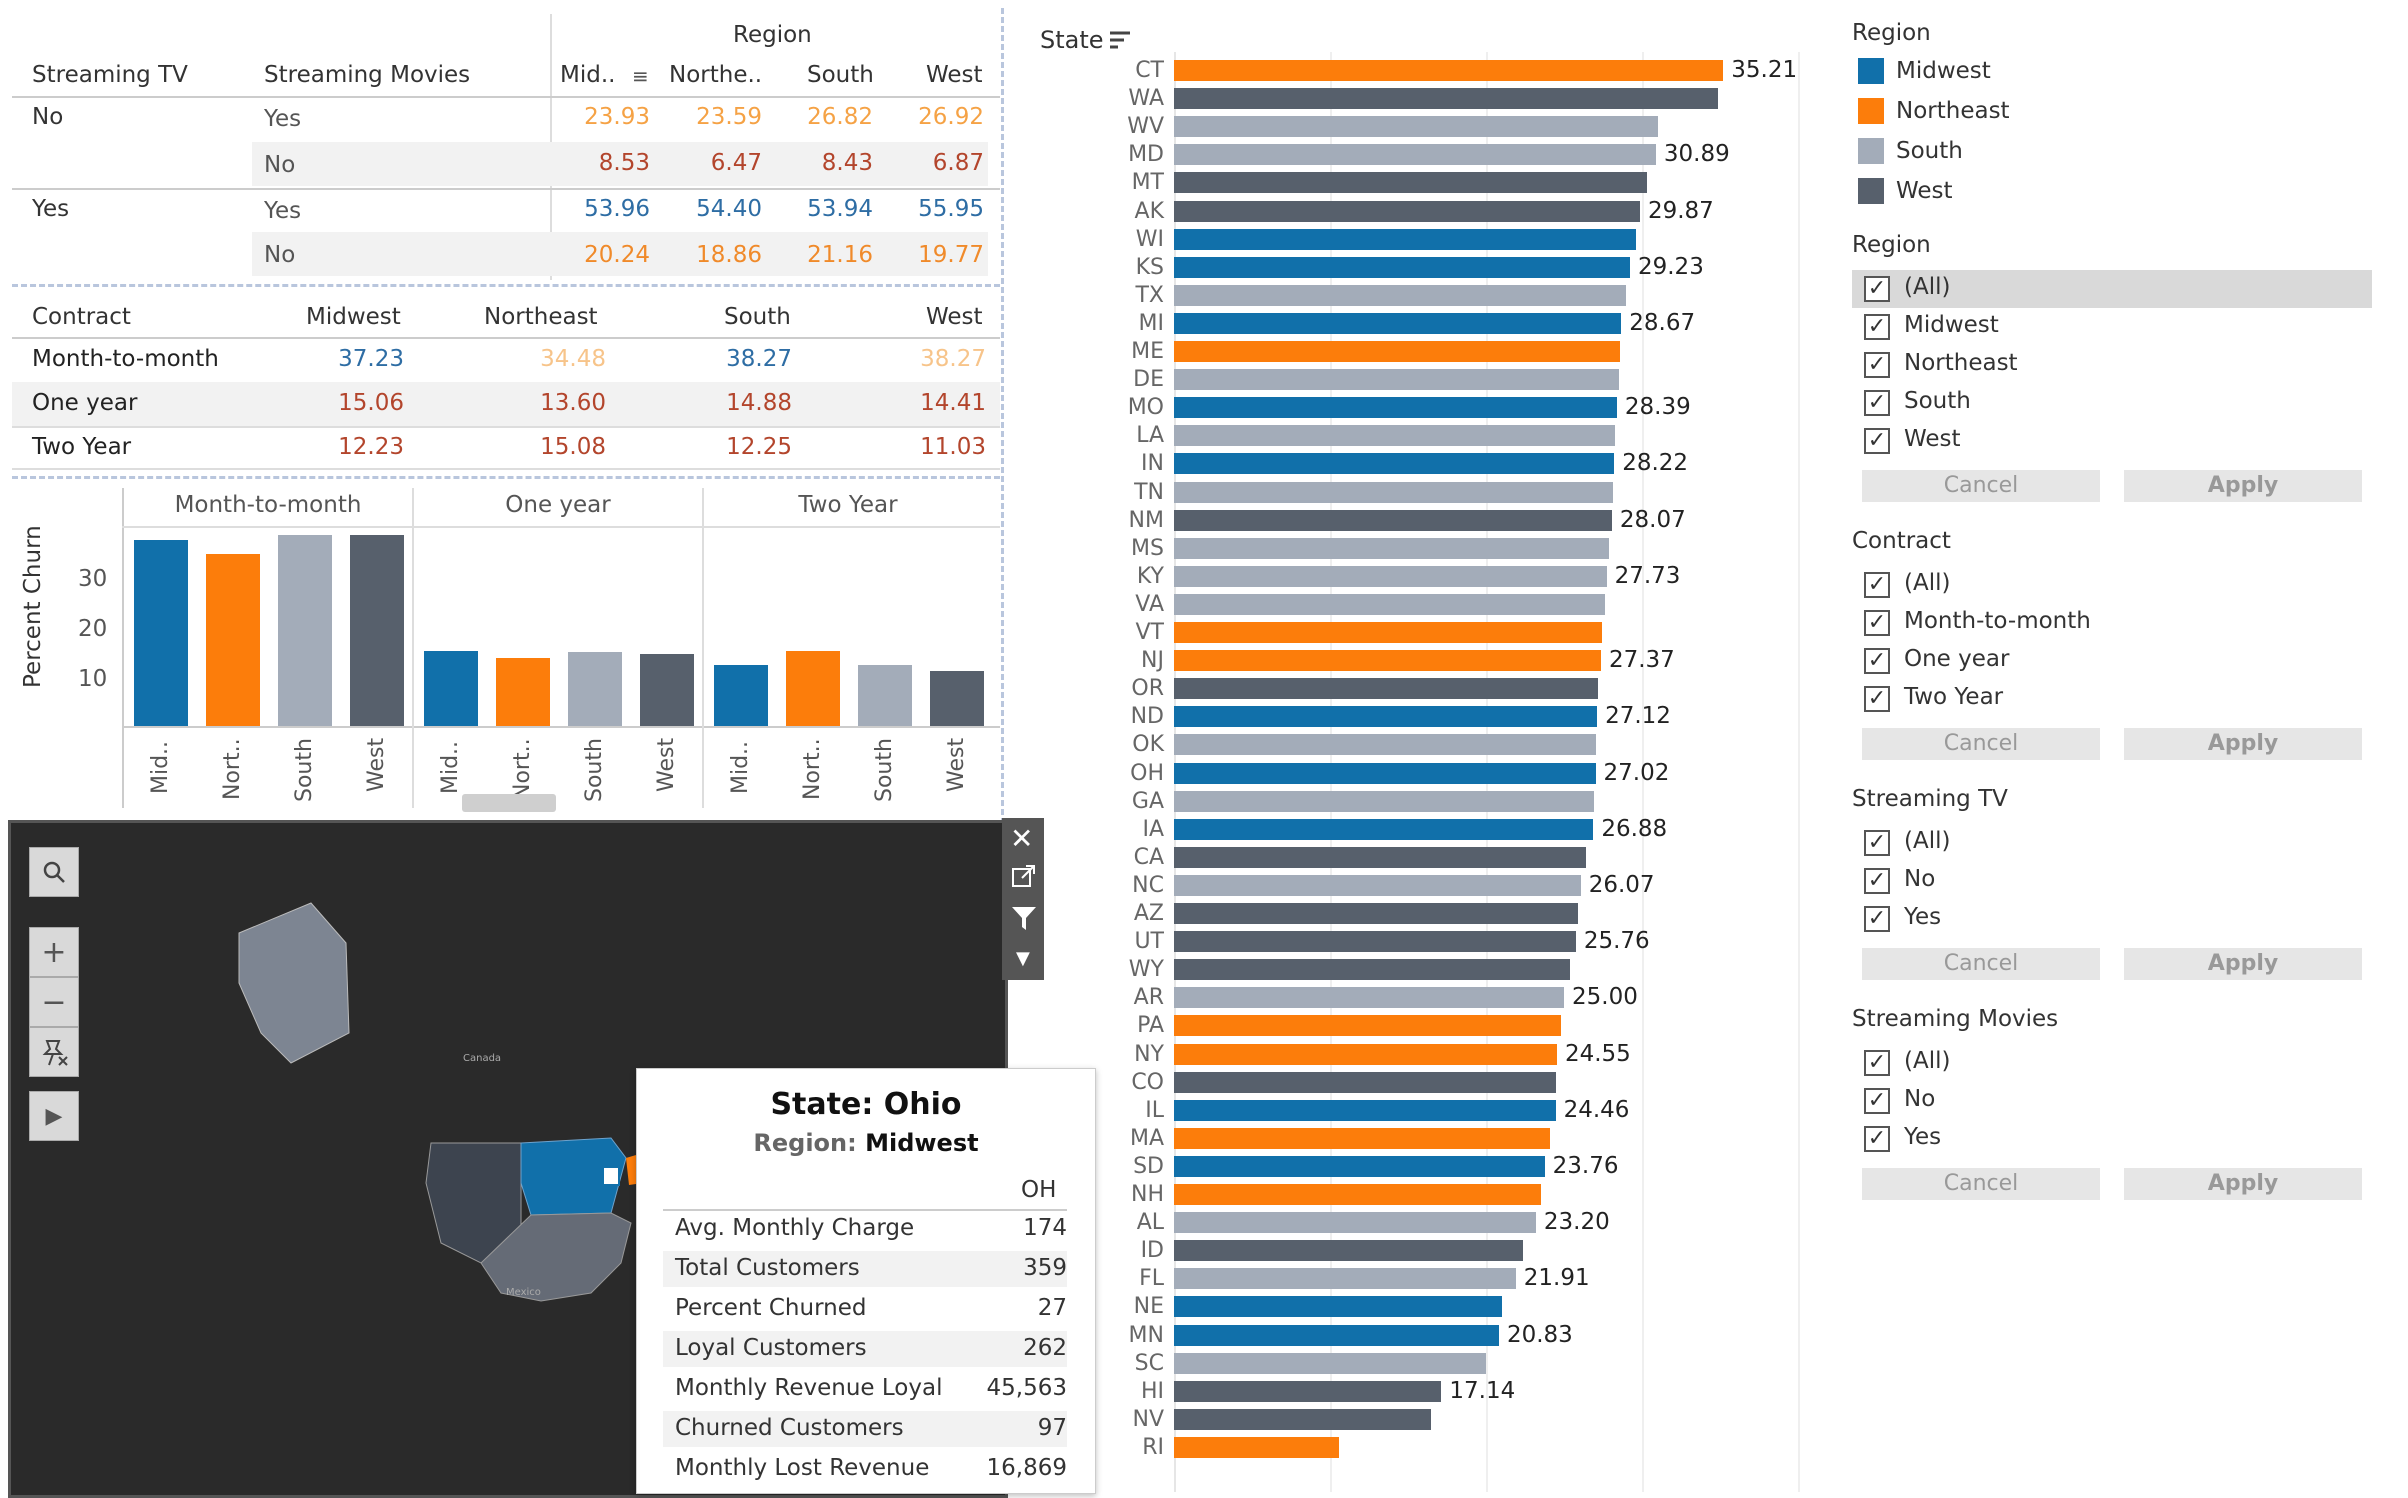  Describe the element at coordinates (54, 872) in the screenshot. I see `map-search-button` at that location.